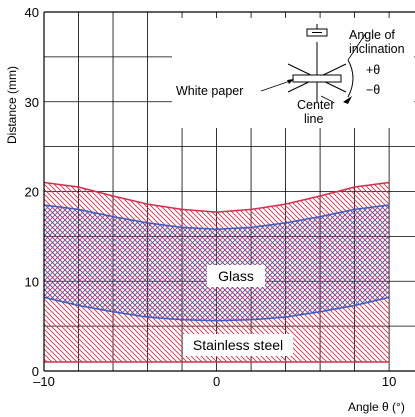 Image resolution: width=415 pixels, height=417 pixels. Describe the element at coordinates (35, 371) in the screenshot. I see `y-tick-label: 0` at that location.